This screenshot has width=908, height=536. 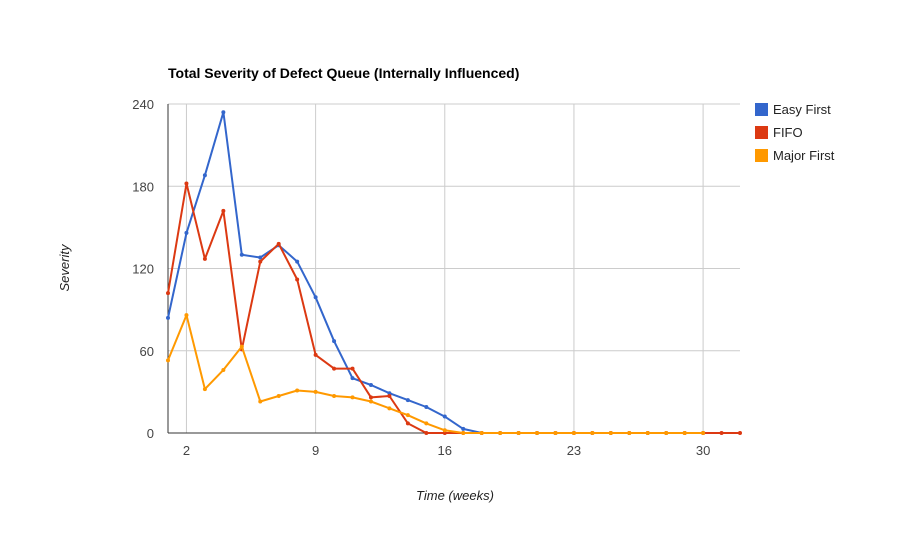 I want to click on y-tick-label: 60, so click(x=147, y=351).